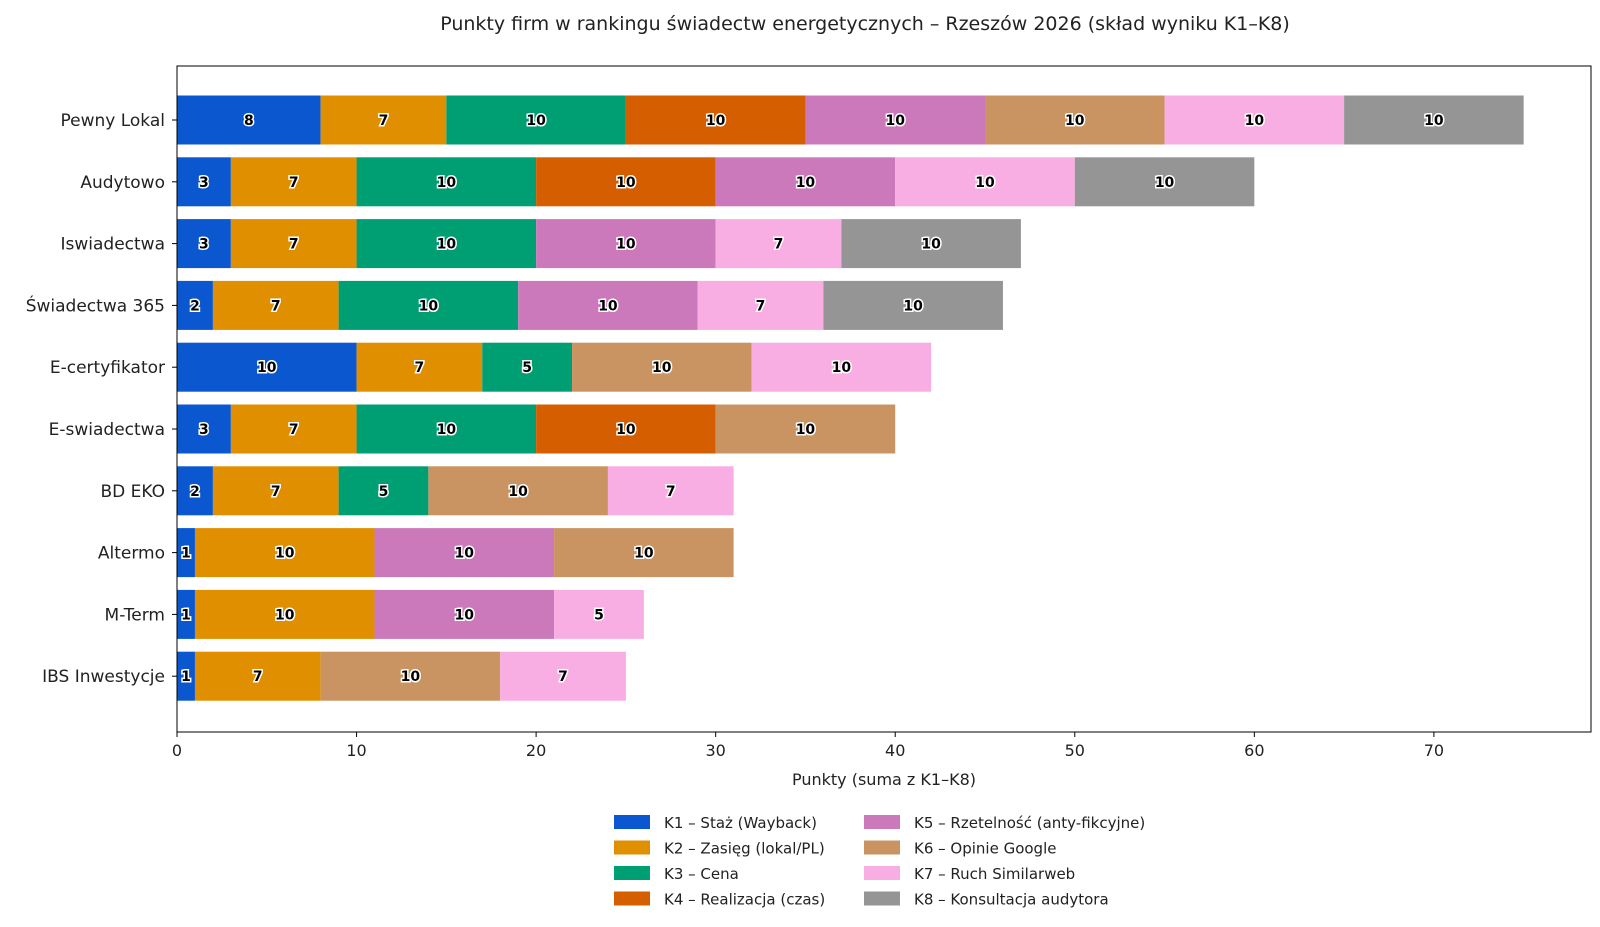  I want to click on bar-e-swiadectwa-k6, so click(805, 429).